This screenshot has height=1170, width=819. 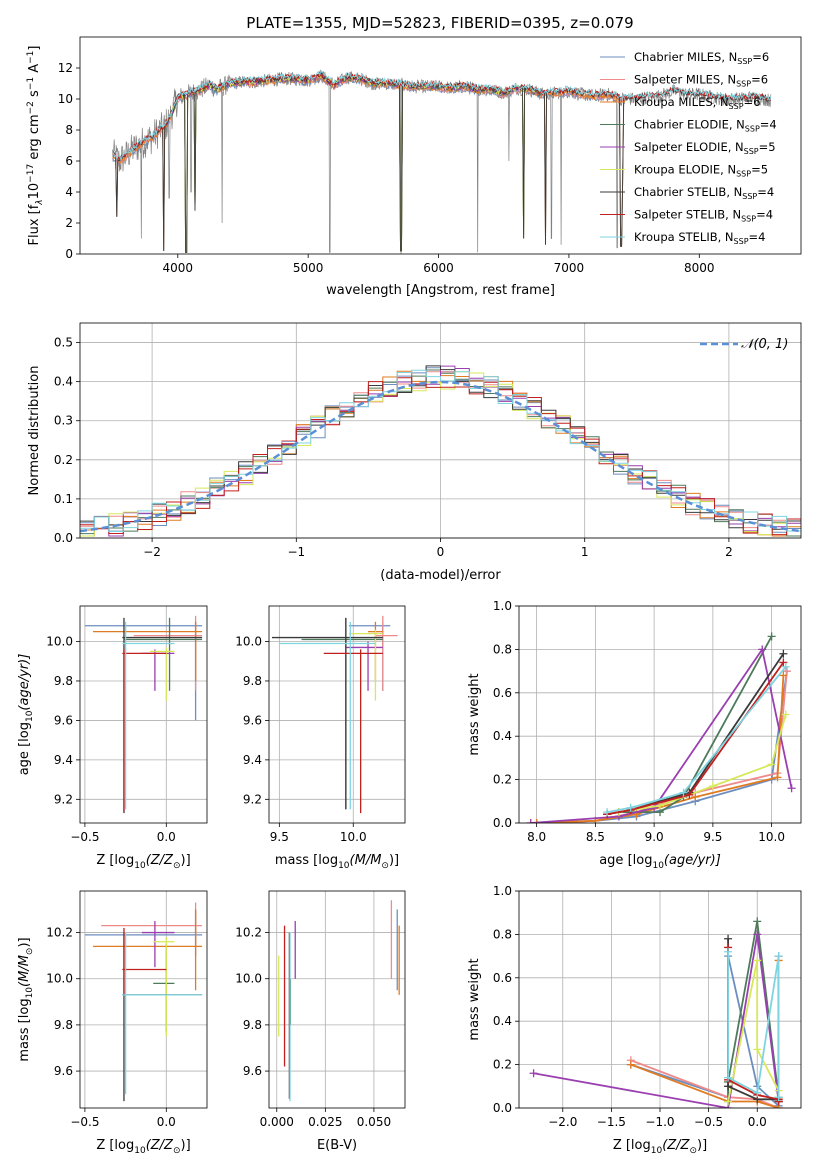 I want to click on y-label-part: s, so click(x=34, y=95).